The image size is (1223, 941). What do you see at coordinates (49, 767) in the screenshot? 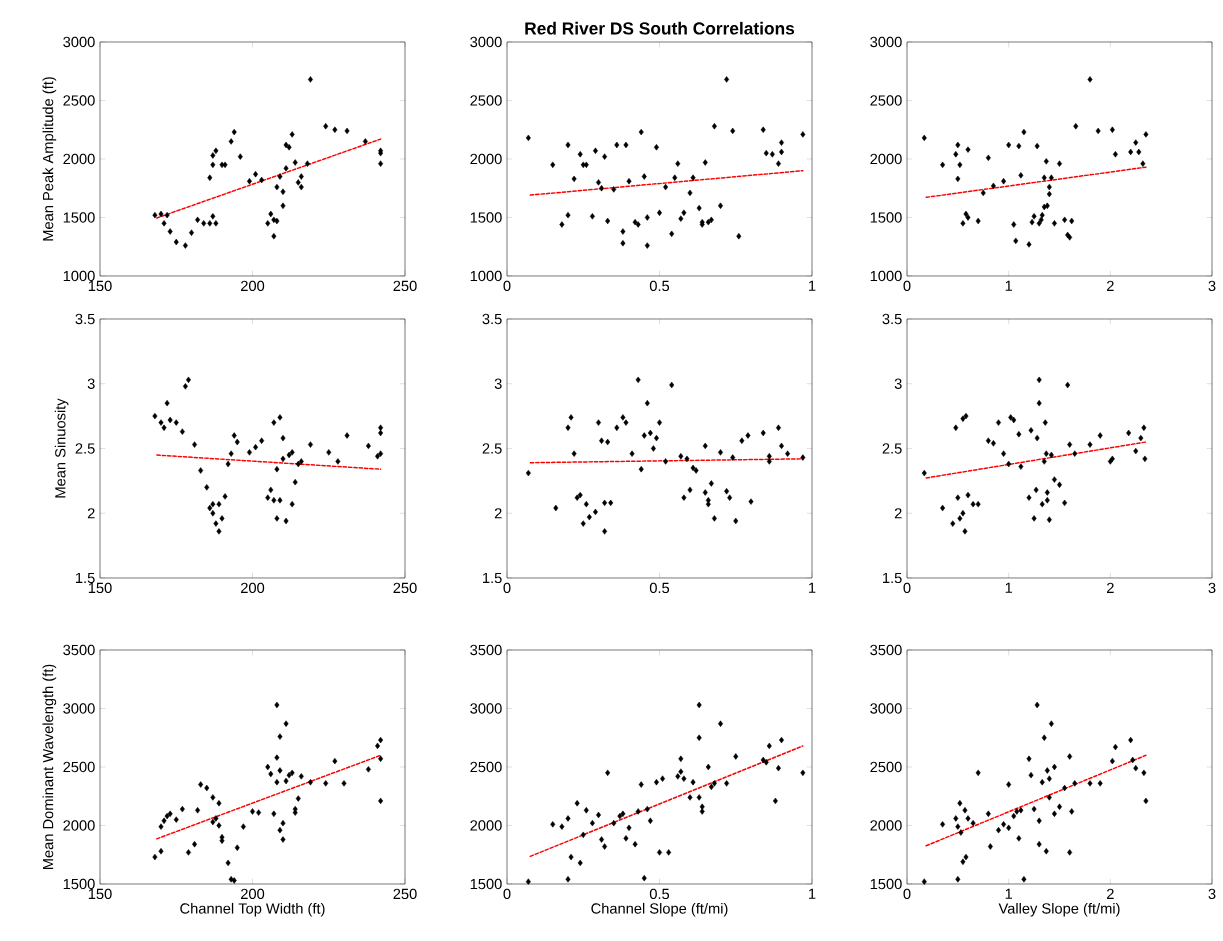
I see `y-axis-title: Mean Dominant Wavelength (ft)` at bounding box center [49, 767].